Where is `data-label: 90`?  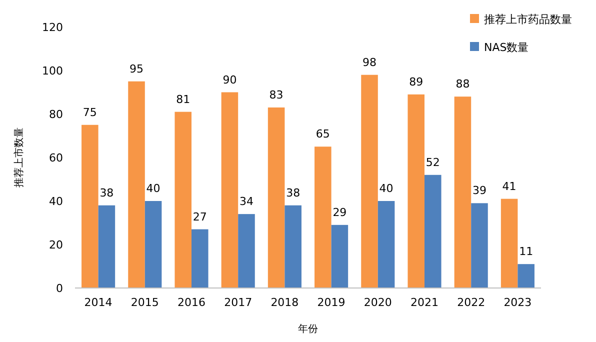 data-label: 90 is located at coordinates (229, 79).